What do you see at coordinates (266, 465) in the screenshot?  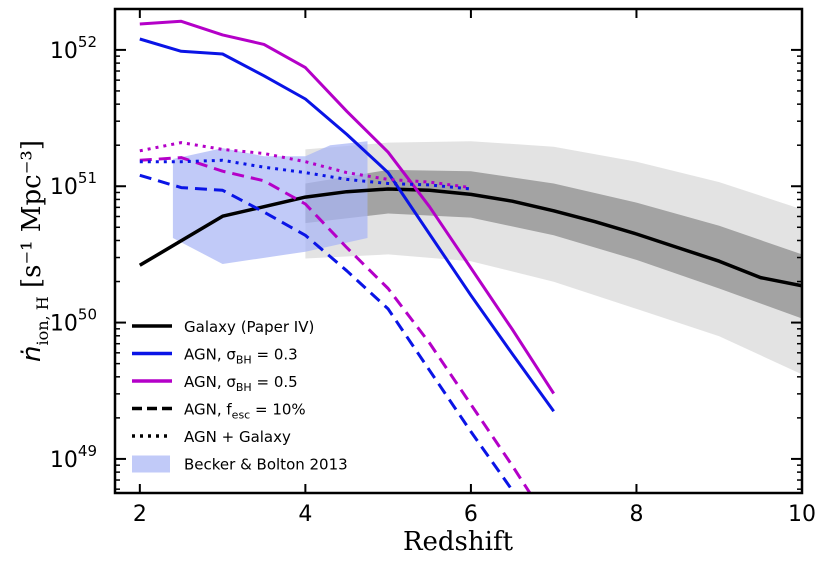 I see `legend-label: Becker & Bolton 2013` at bounding box center [266, 465].